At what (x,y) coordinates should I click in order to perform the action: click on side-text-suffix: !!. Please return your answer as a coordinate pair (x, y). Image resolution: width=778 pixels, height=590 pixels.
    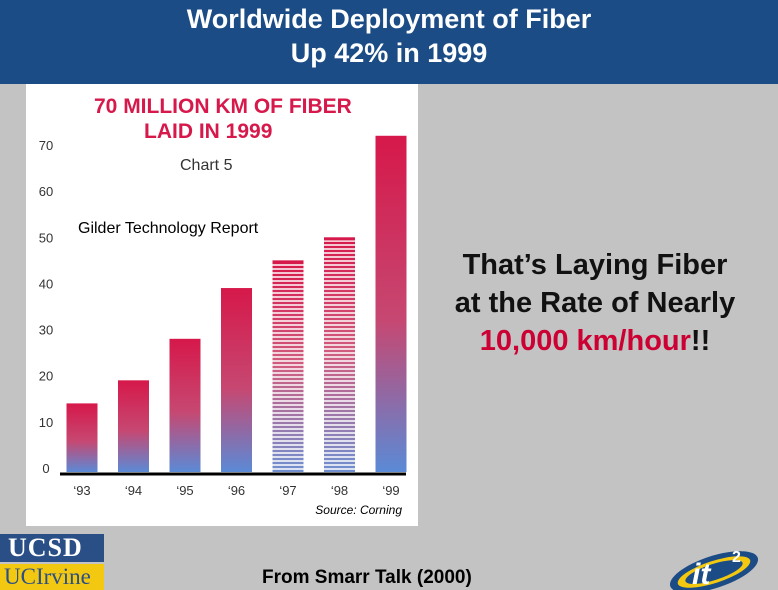
    Looking at the image, I should click on (700, 341).